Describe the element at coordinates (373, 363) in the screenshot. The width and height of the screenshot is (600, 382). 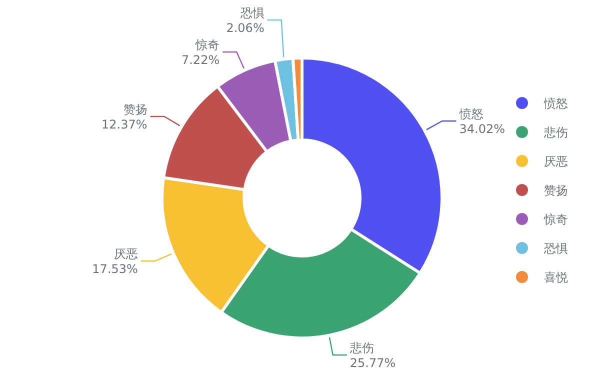
I see `data-label: 25.77%` at that location.